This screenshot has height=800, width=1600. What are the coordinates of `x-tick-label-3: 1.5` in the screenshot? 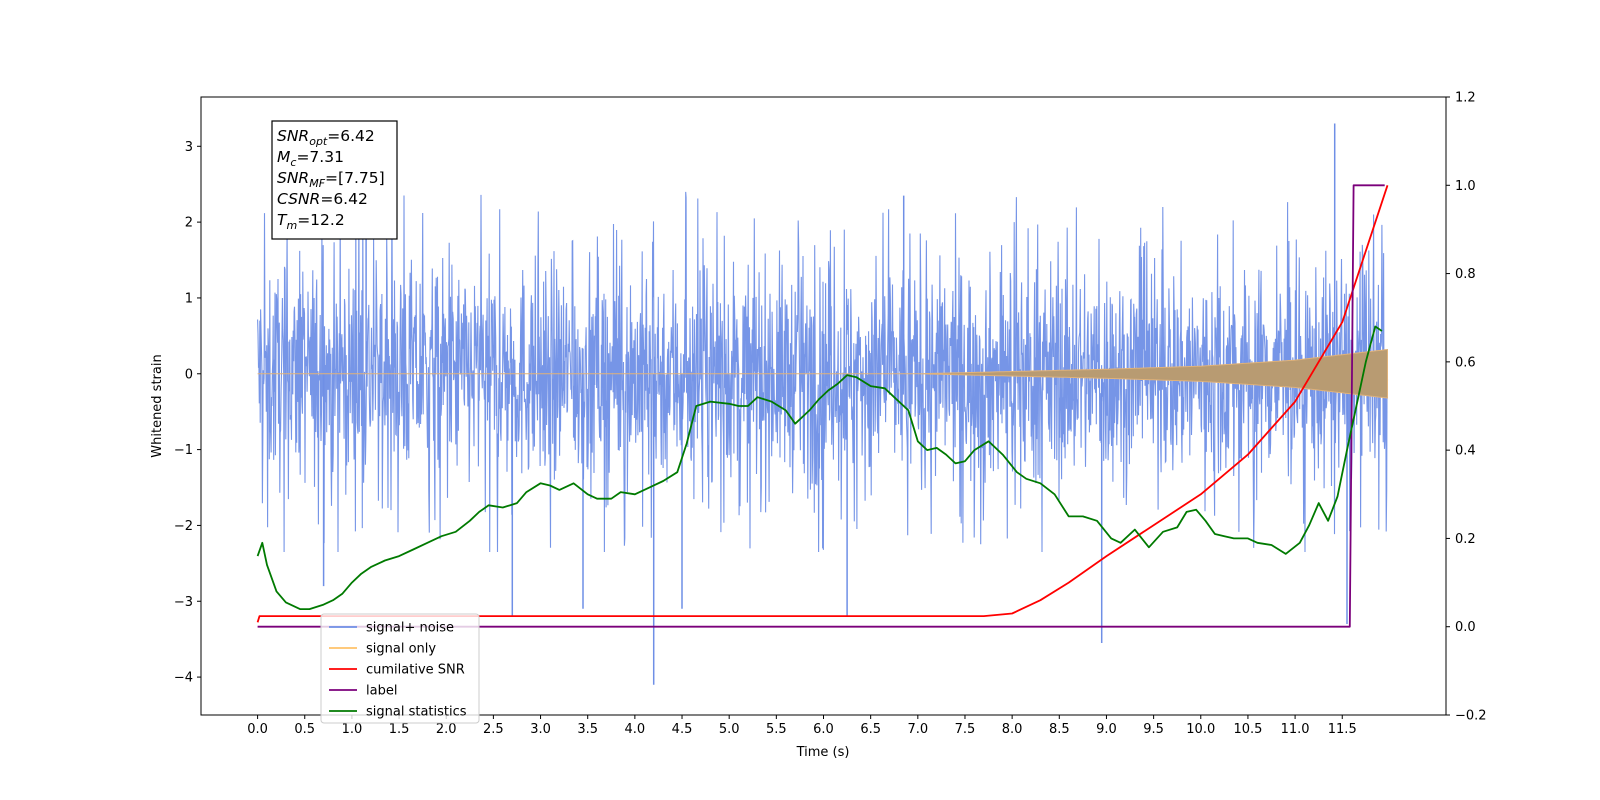 It's located at (399, 729).